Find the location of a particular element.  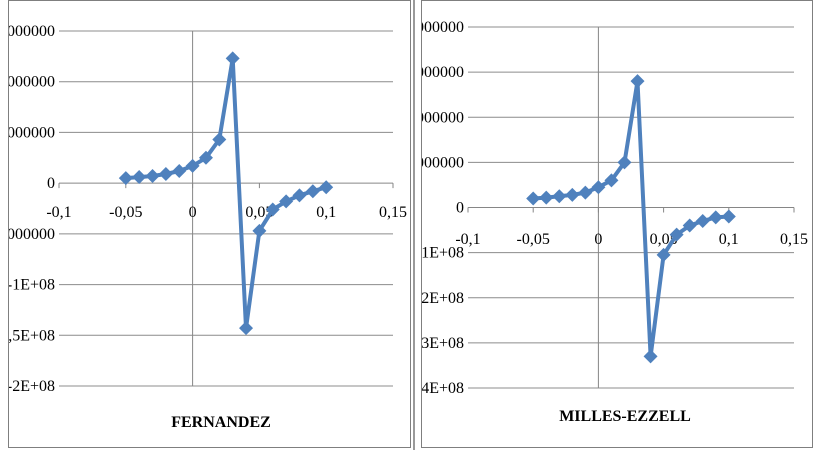

y-tick-label: -5000000 is located at coordinates (32, 234).